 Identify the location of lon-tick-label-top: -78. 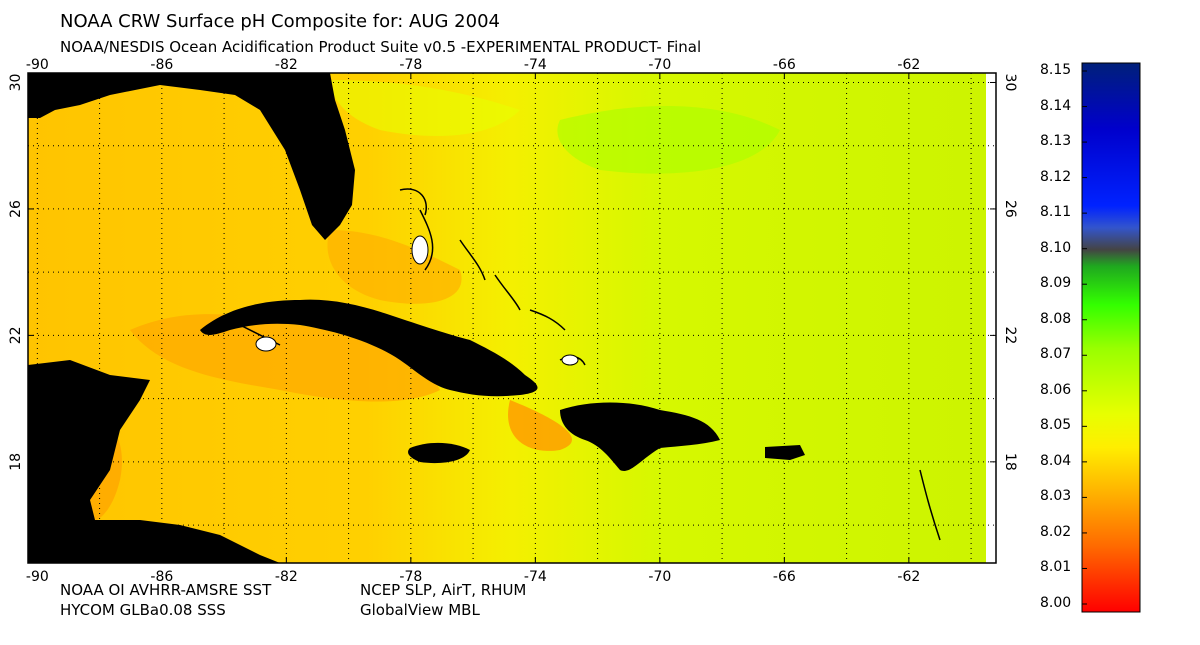
(410, 65).